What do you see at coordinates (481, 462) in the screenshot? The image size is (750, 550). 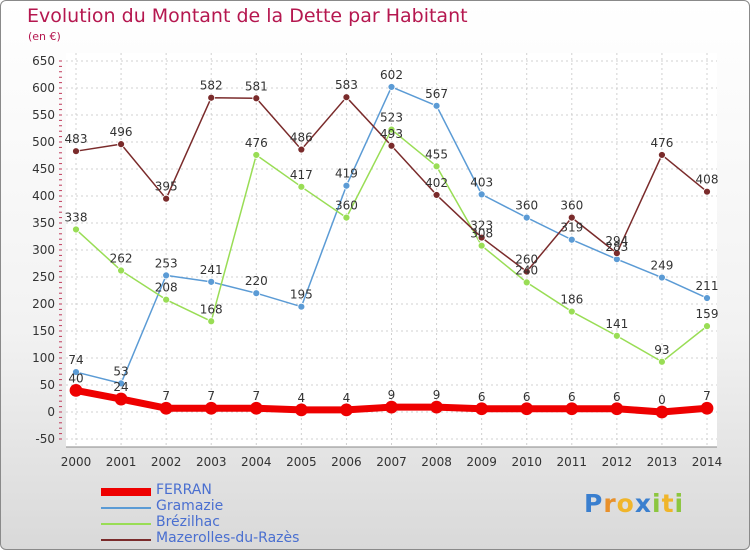 I see `x-tick-label: 2009` at bounding box center [481, 462].